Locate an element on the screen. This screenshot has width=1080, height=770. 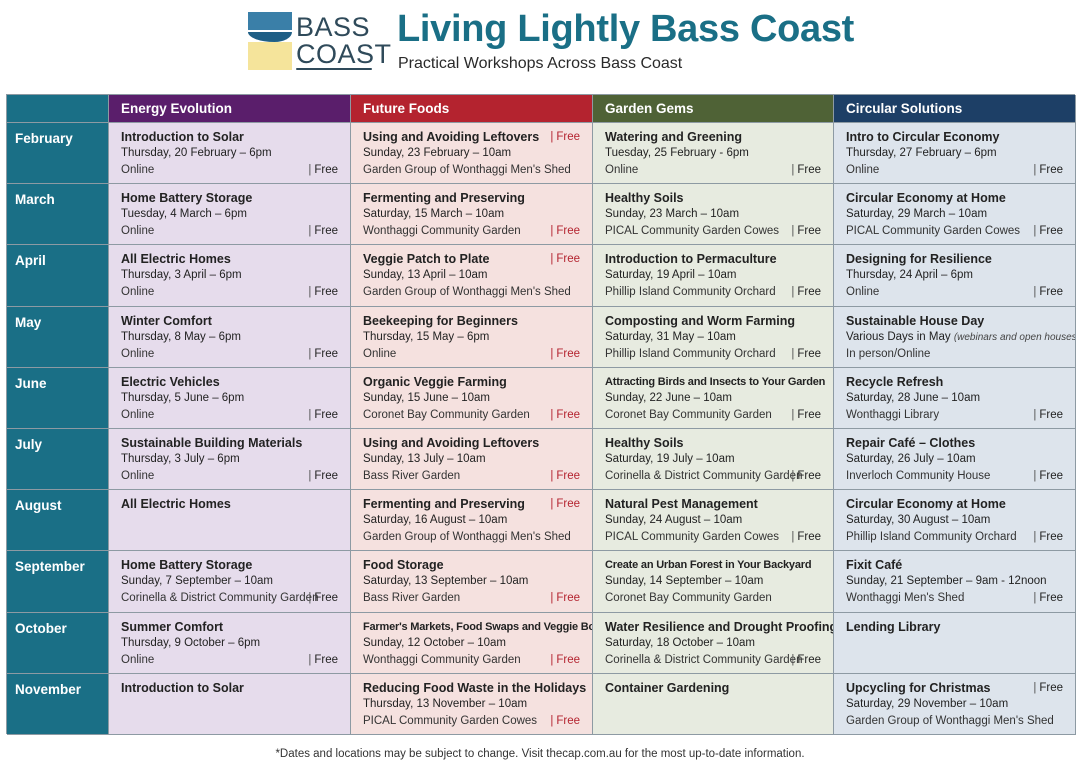
logo-underline is located at coordinates (334, 69).